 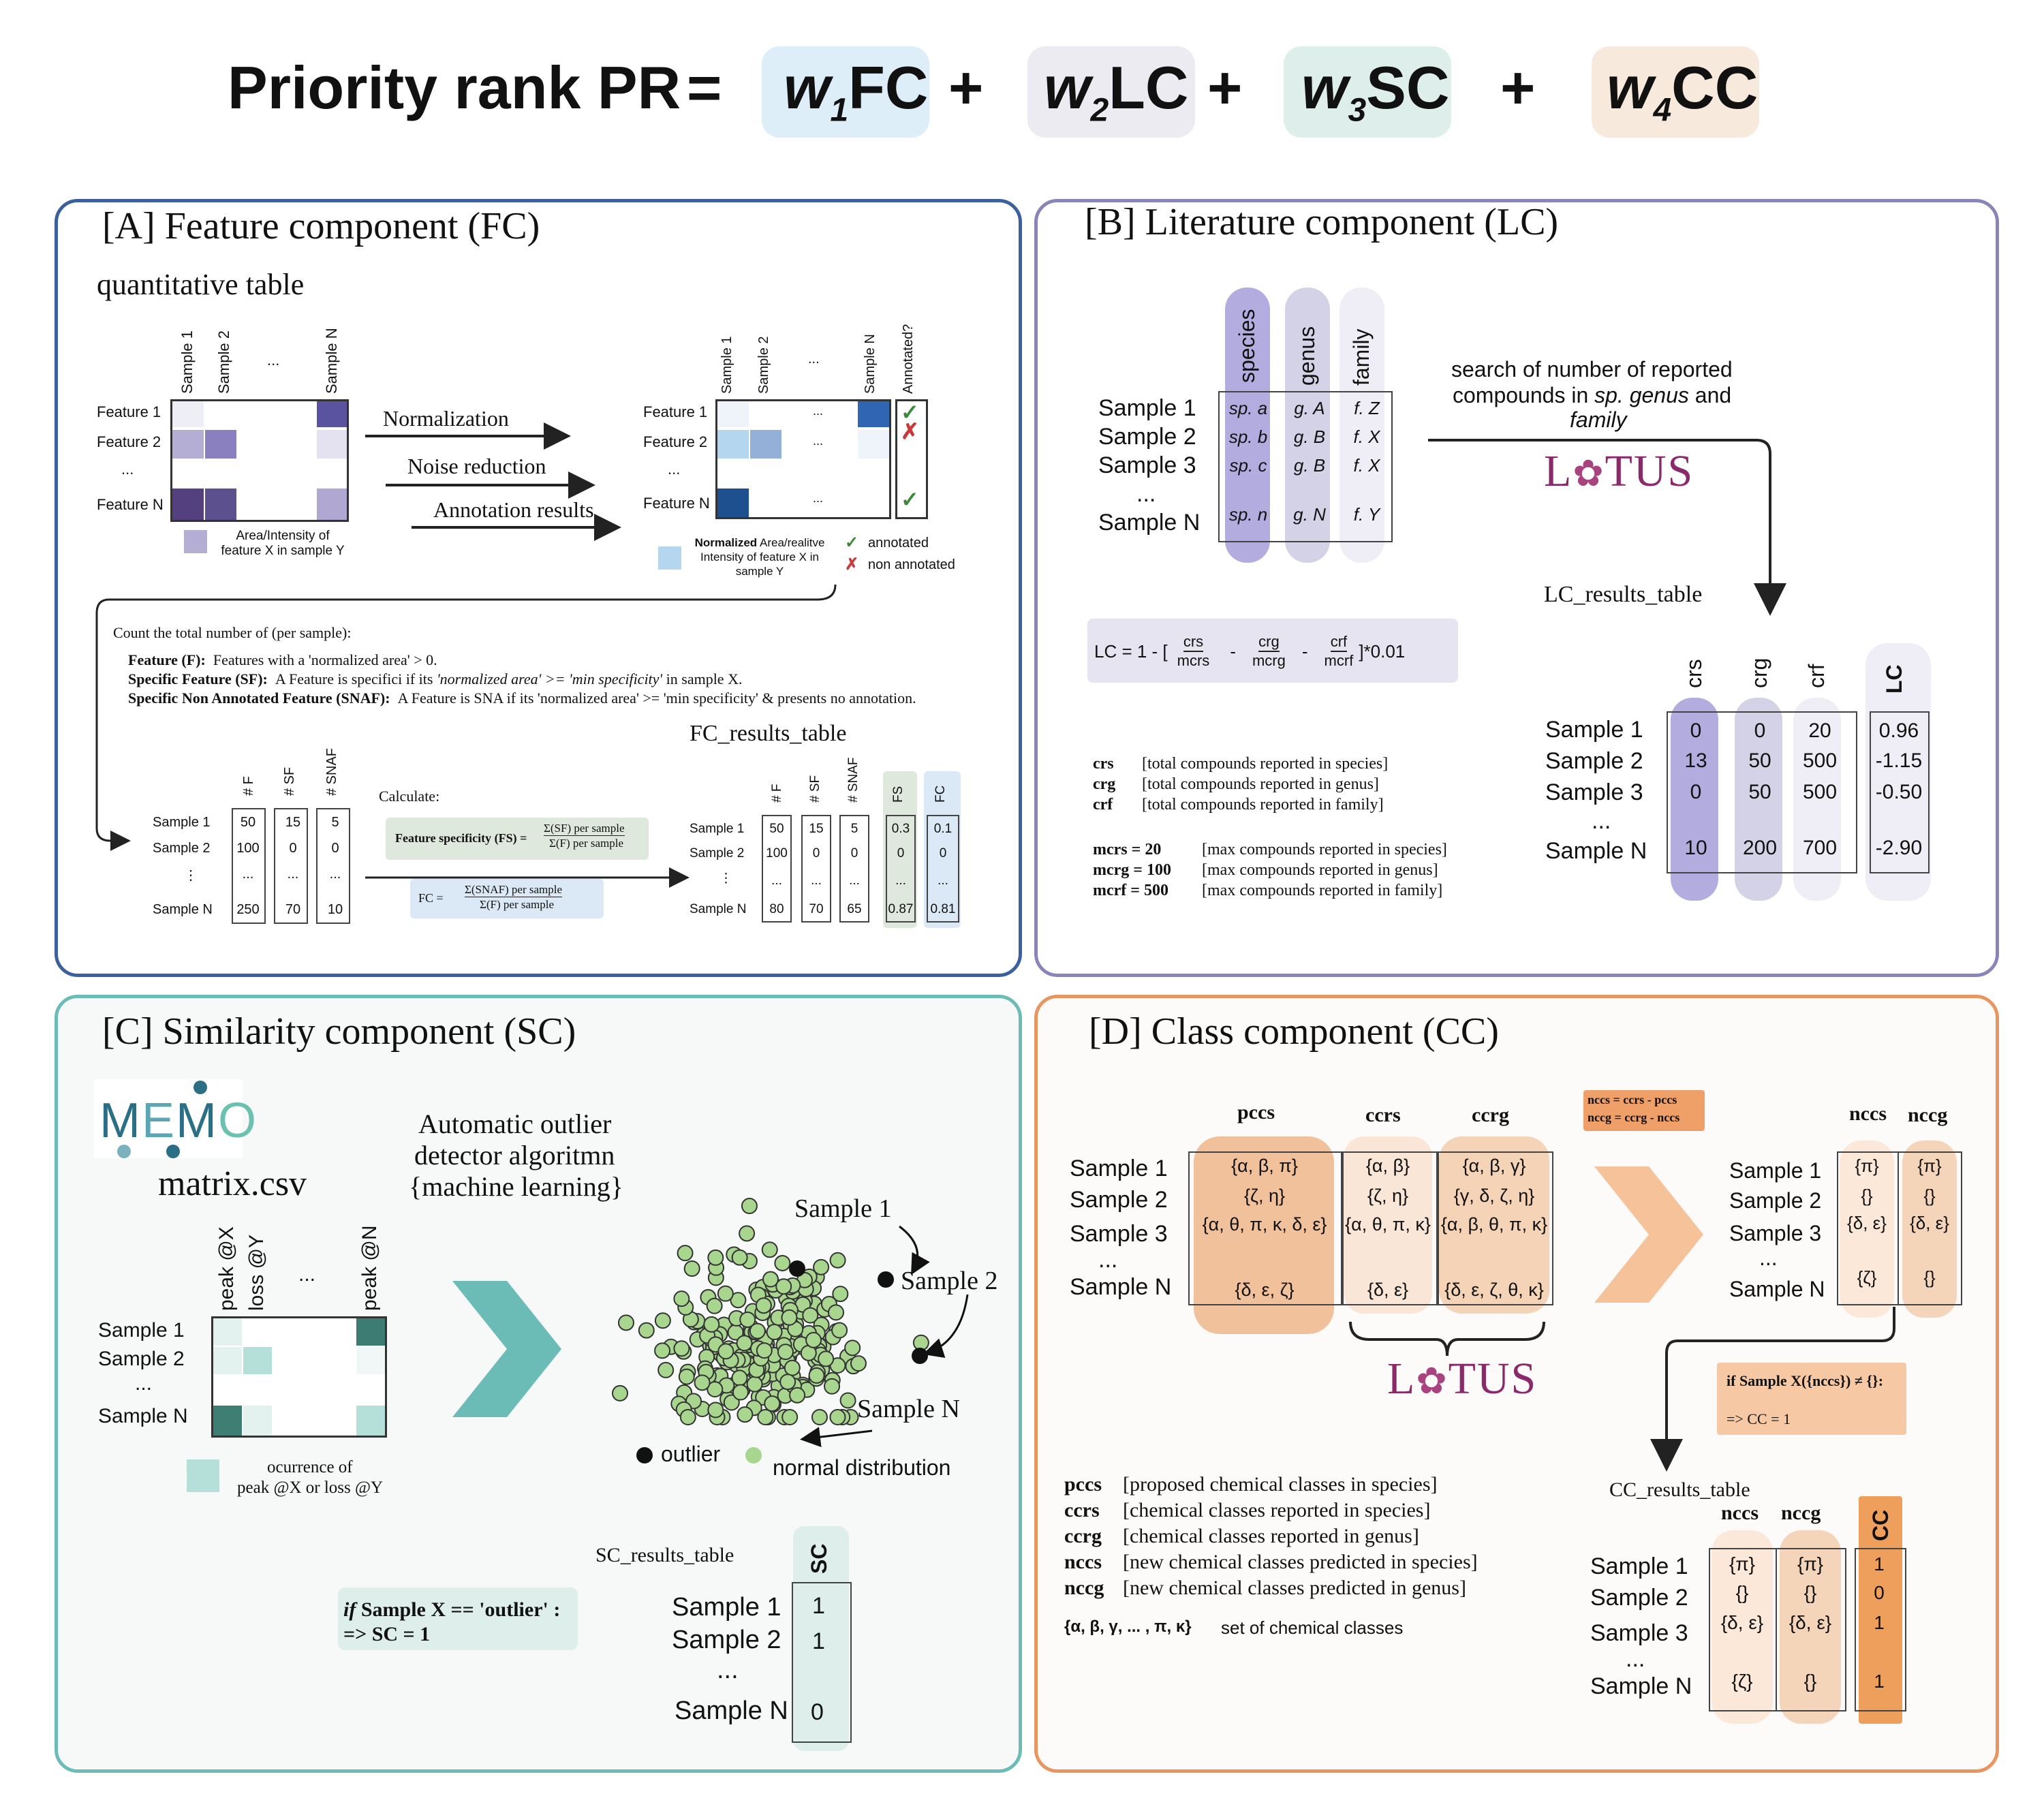 I want to click on sc-res-row-2: Sample 2, so click(x=727, y=1640).